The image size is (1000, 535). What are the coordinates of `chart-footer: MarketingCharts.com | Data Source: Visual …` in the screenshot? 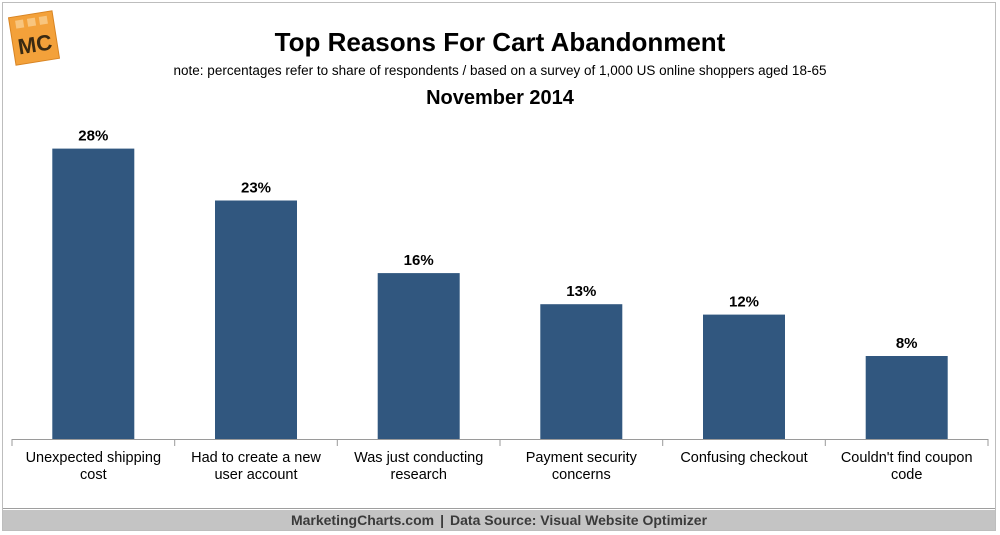 It's located at (499, 520).